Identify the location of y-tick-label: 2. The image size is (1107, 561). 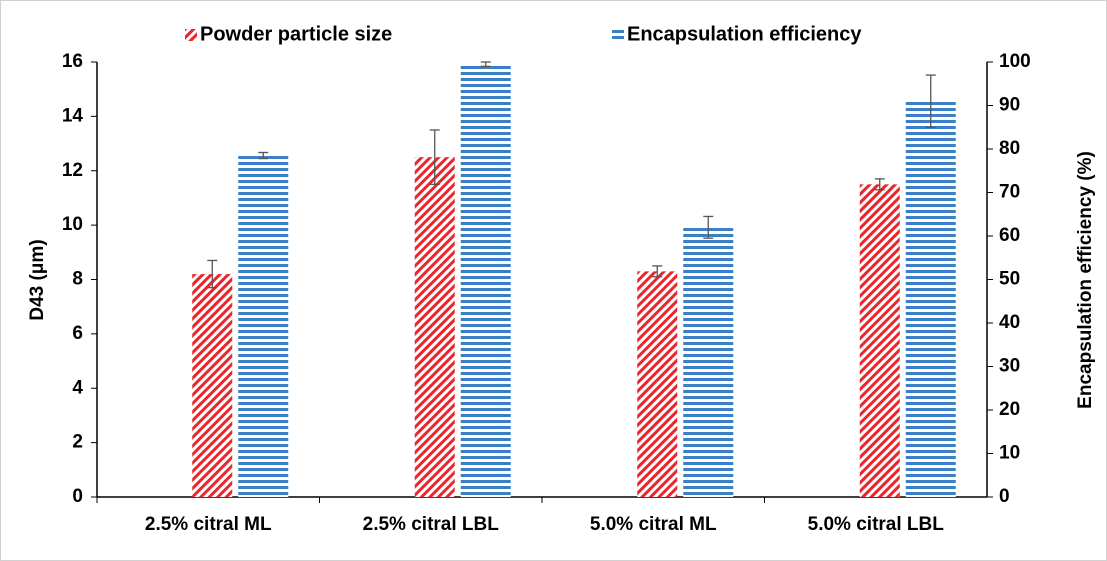
(77, 442).